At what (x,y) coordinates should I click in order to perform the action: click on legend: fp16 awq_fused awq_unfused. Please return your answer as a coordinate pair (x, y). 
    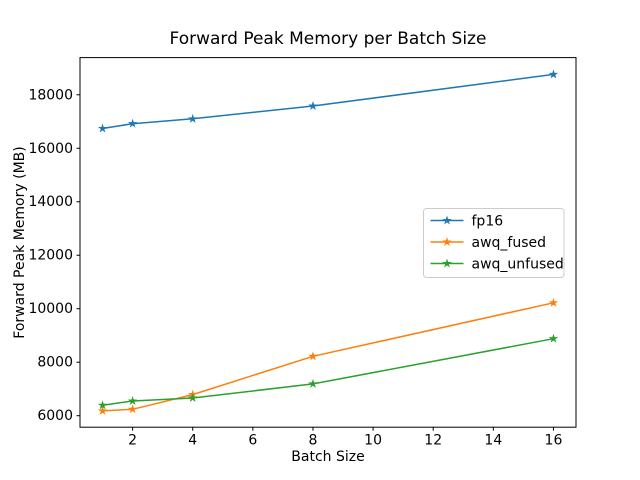
    Looking at the image, I should click on (494, 243).